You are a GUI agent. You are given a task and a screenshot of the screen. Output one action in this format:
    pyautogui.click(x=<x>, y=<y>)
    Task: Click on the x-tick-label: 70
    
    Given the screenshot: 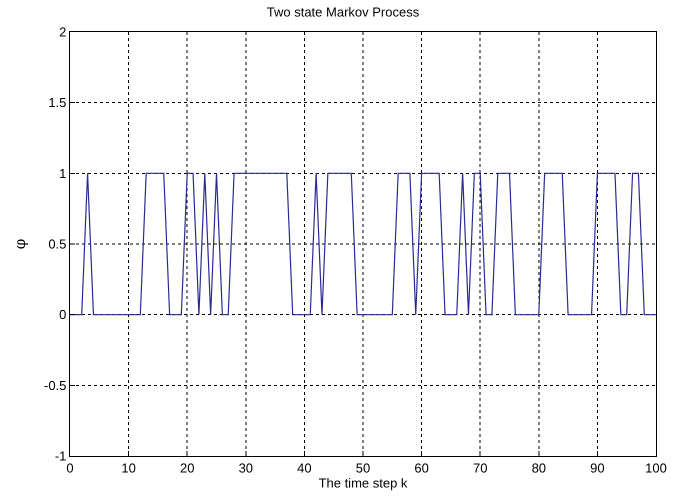 What is the action you would take?
    pyautogui.click(x=480, y=468)
    